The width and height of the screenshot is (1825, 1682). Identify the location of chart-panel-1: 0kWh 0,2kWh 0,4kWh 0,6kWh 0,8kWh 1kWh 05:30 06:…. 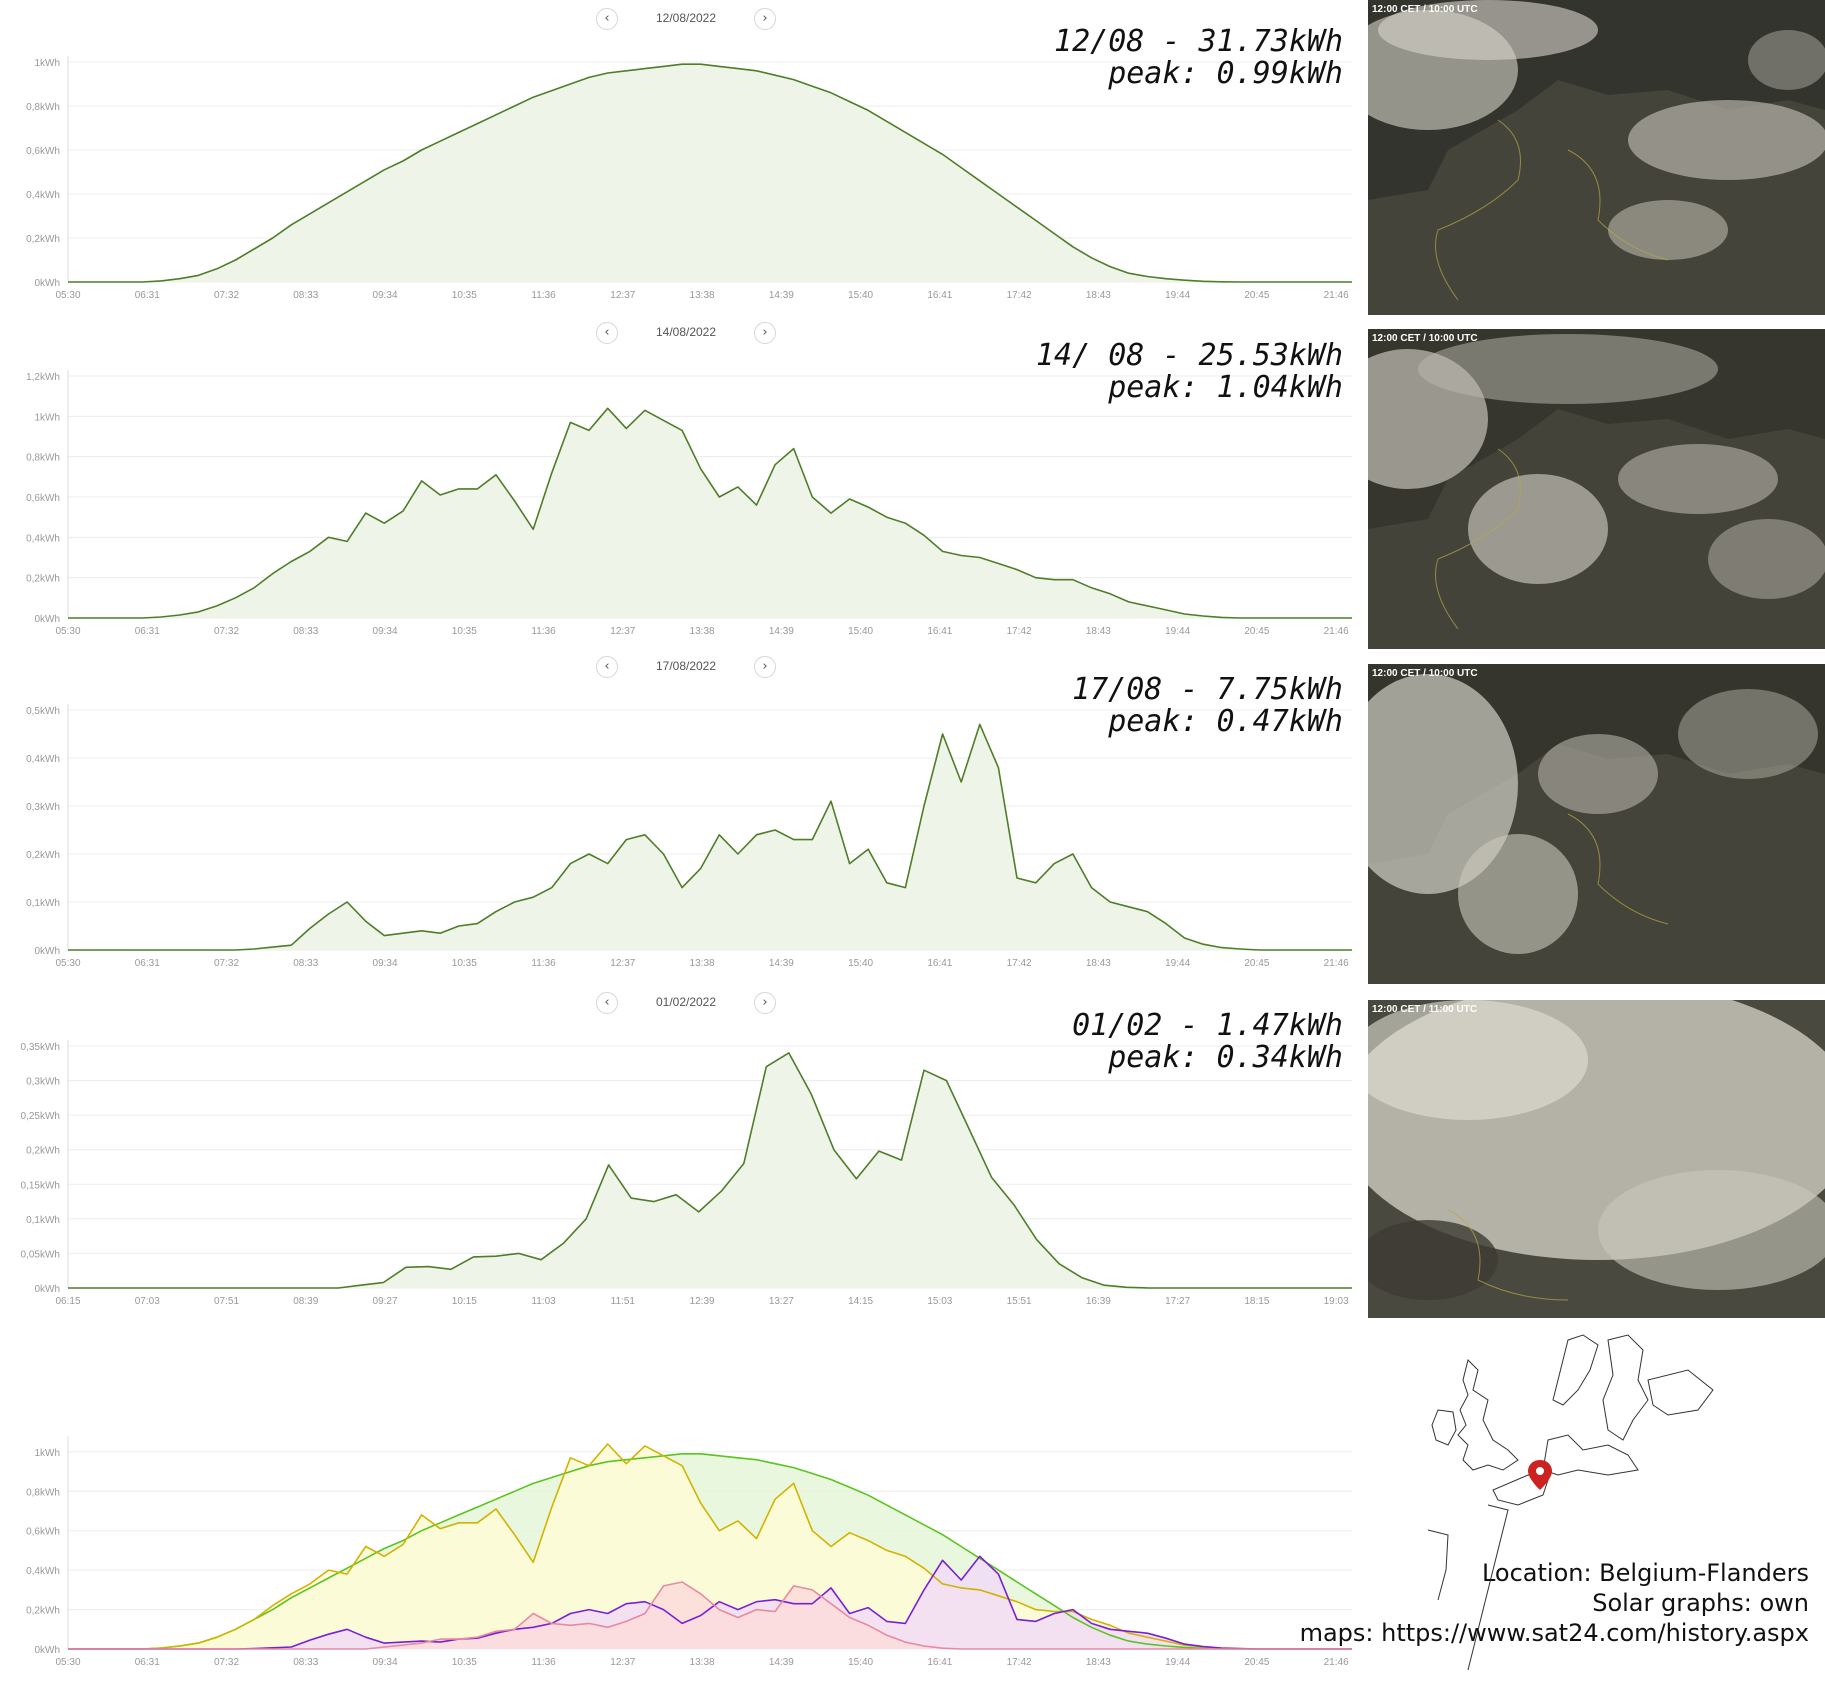
(682, 155).